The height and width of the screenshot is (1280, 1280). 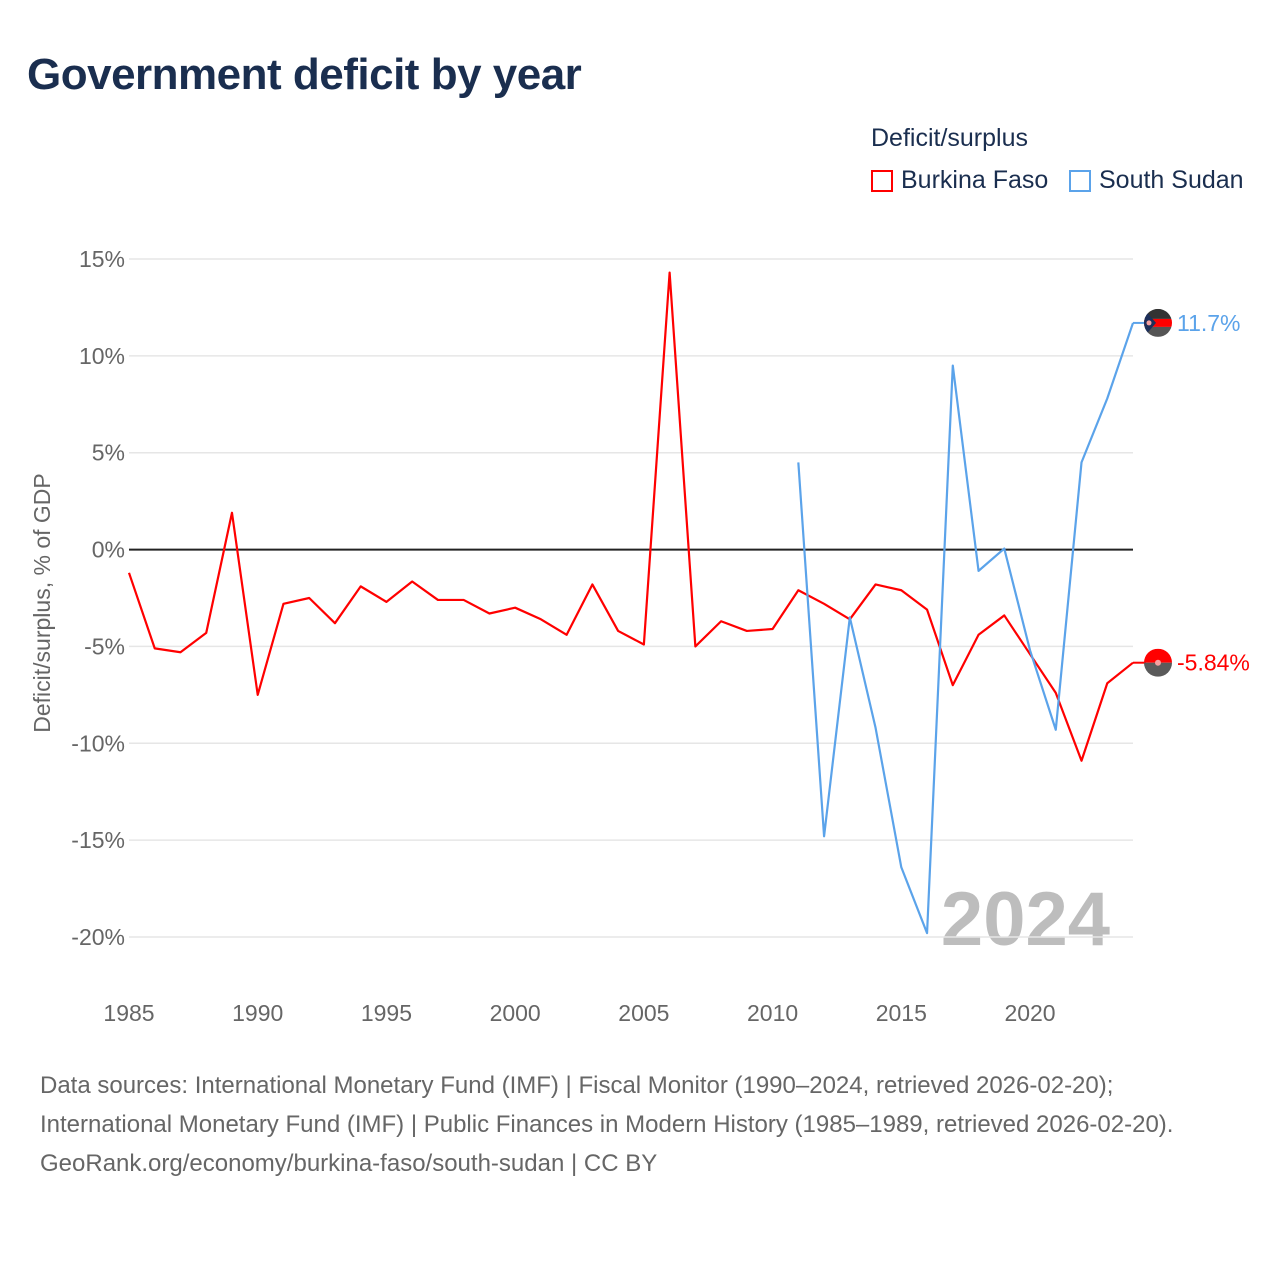 I want to click on y-tick-label: -20%, so click(x=98, y=937).